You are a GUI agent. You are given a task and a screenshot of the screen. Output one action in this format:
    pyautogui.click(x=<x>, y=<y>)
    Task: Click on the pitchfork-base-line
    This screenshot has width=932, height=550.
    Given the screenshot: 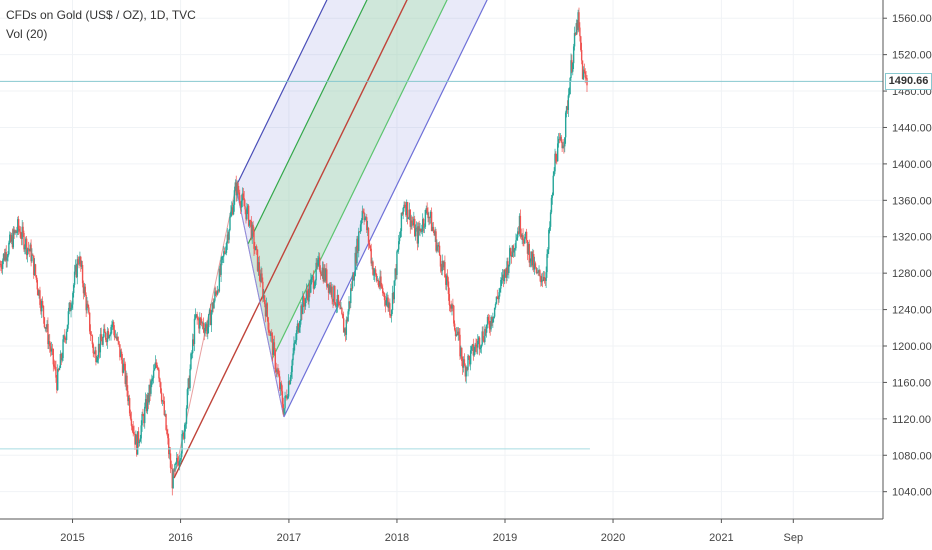 What is the action you would take?
    pyautogui.click(x=260, y=302)
    